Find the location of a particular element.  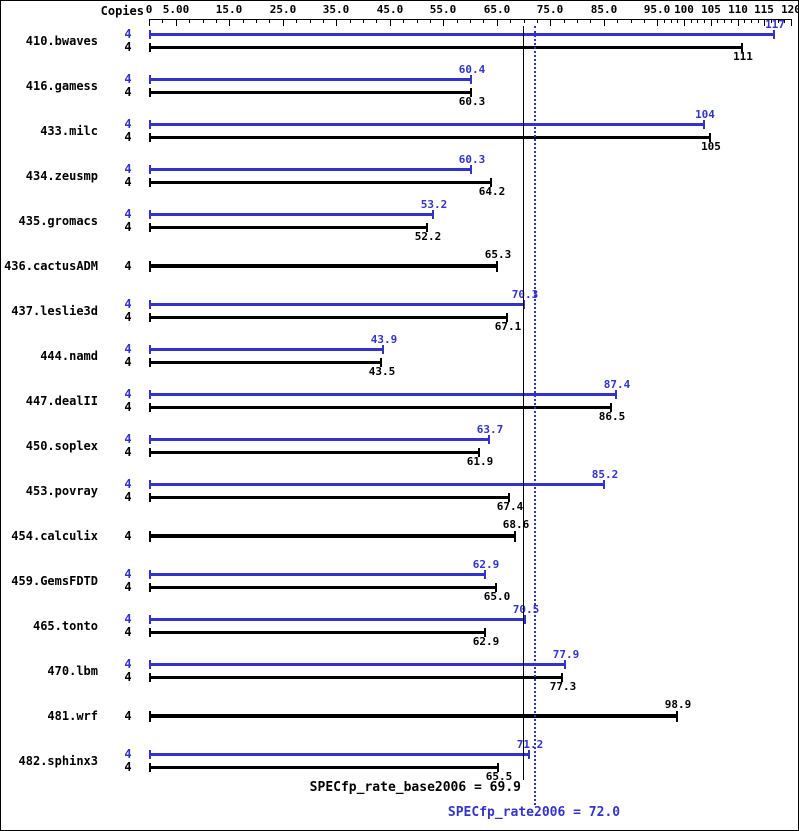

base-value-label: 67.4 is located at coordinates (510, 506).